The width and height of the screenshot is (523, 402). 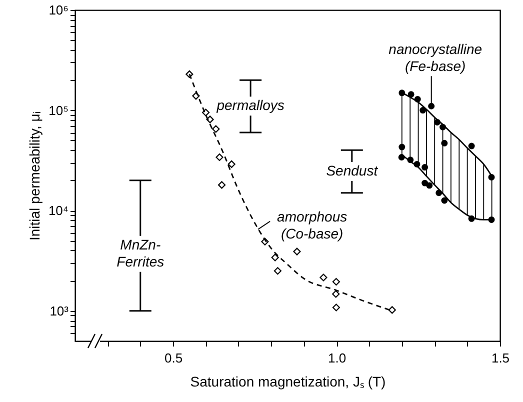 What do you see at coordinates (58, 210) in the screenshot?
I see `y-tick-label: 10⁴` at bounding box center [58, 210].